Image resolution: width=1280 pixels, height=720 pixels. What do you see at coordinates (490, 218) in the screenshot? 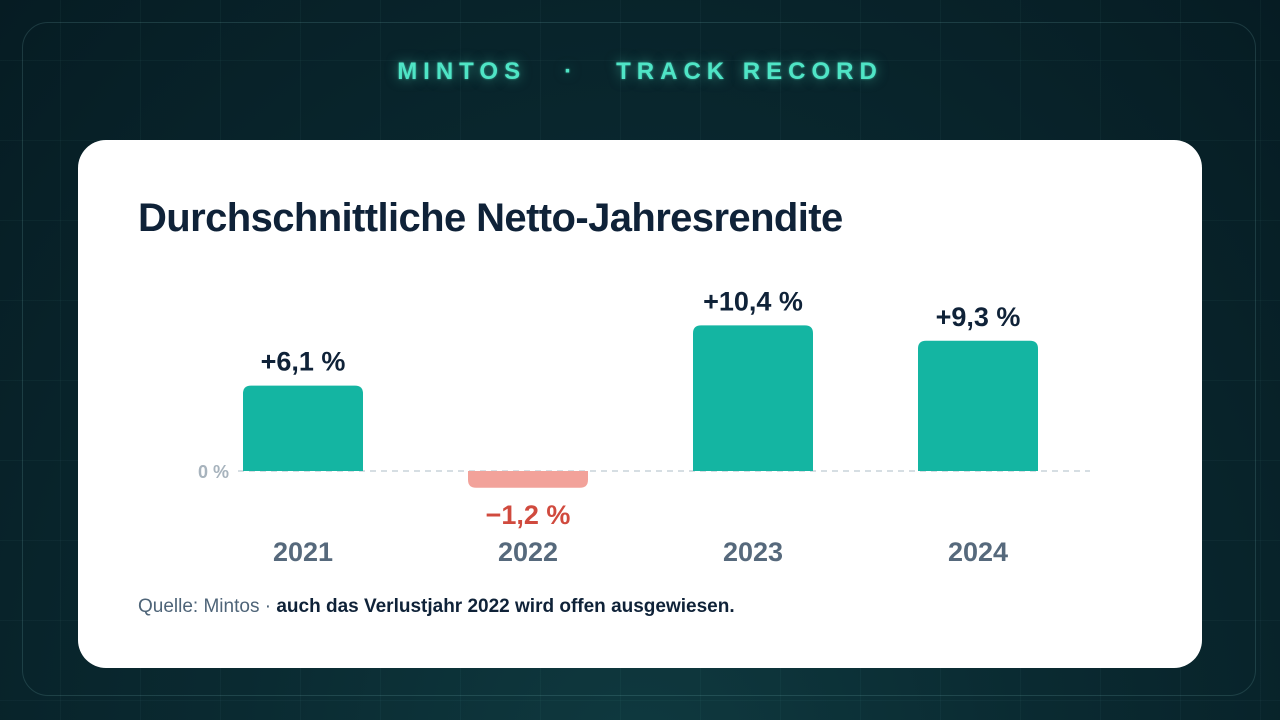
I see `chart-title: Durchschnittliche Netto-Jahresrendite` at bounding box center [490, 218].